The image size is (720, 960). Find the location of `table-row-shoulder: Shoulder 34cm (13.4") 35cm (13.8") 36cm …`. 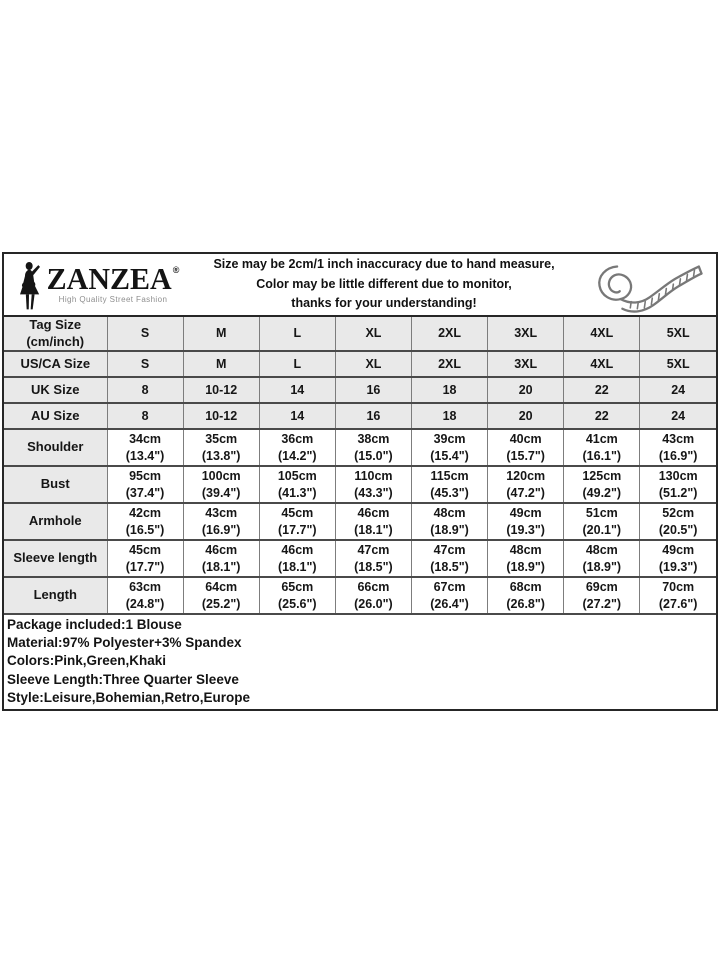

table-row-shoulder: Shoulder 34cm (13.4") 35cm (13.8") 36cm … is located at coordinates (360, 447).